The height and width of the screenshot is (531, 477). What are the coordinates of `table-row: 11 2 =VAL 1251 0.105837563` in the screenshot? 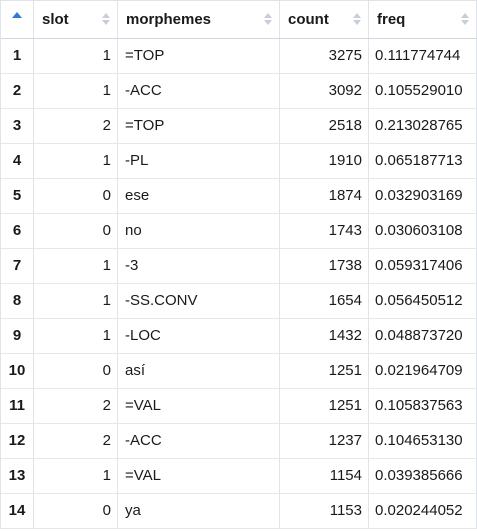 It's located at (239, 406).